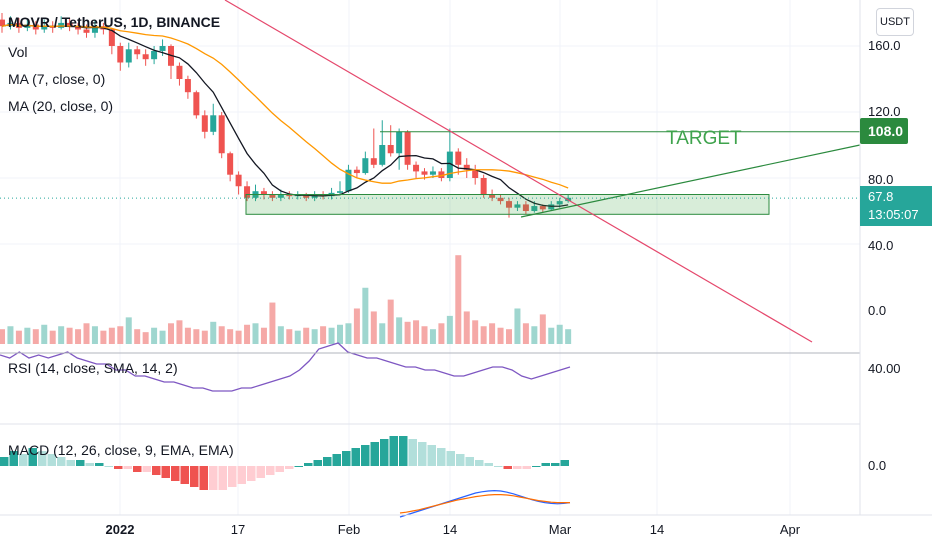 The width and height of the screenshot is (932, 550). I want to click on macd-signal-line, so click(484, 504).